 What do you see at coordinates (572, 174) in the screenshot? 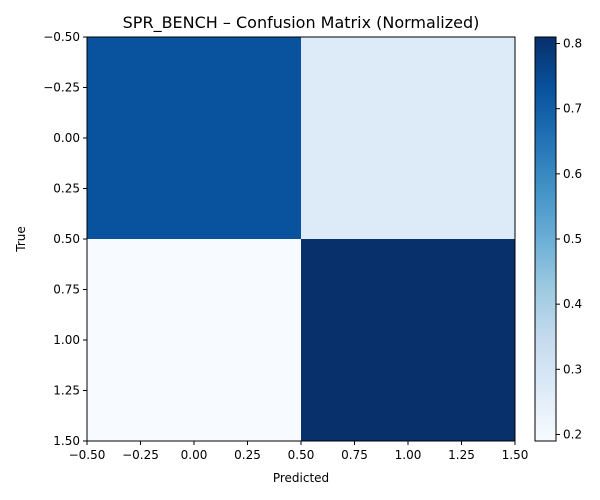
I see `colorbar-tick-label: 0.6` at bounding box center [572, 174].